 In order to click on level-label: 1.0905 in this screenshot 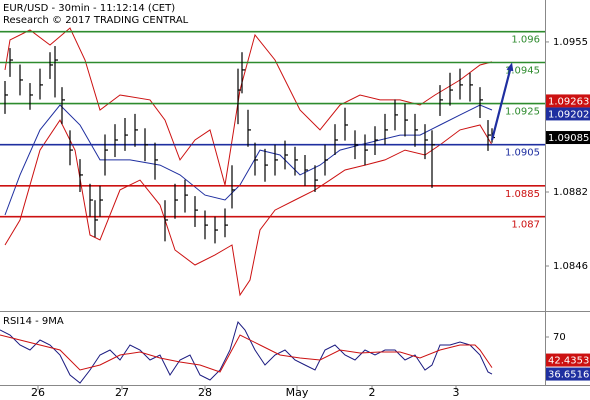, I will do `click(522, 153)`.